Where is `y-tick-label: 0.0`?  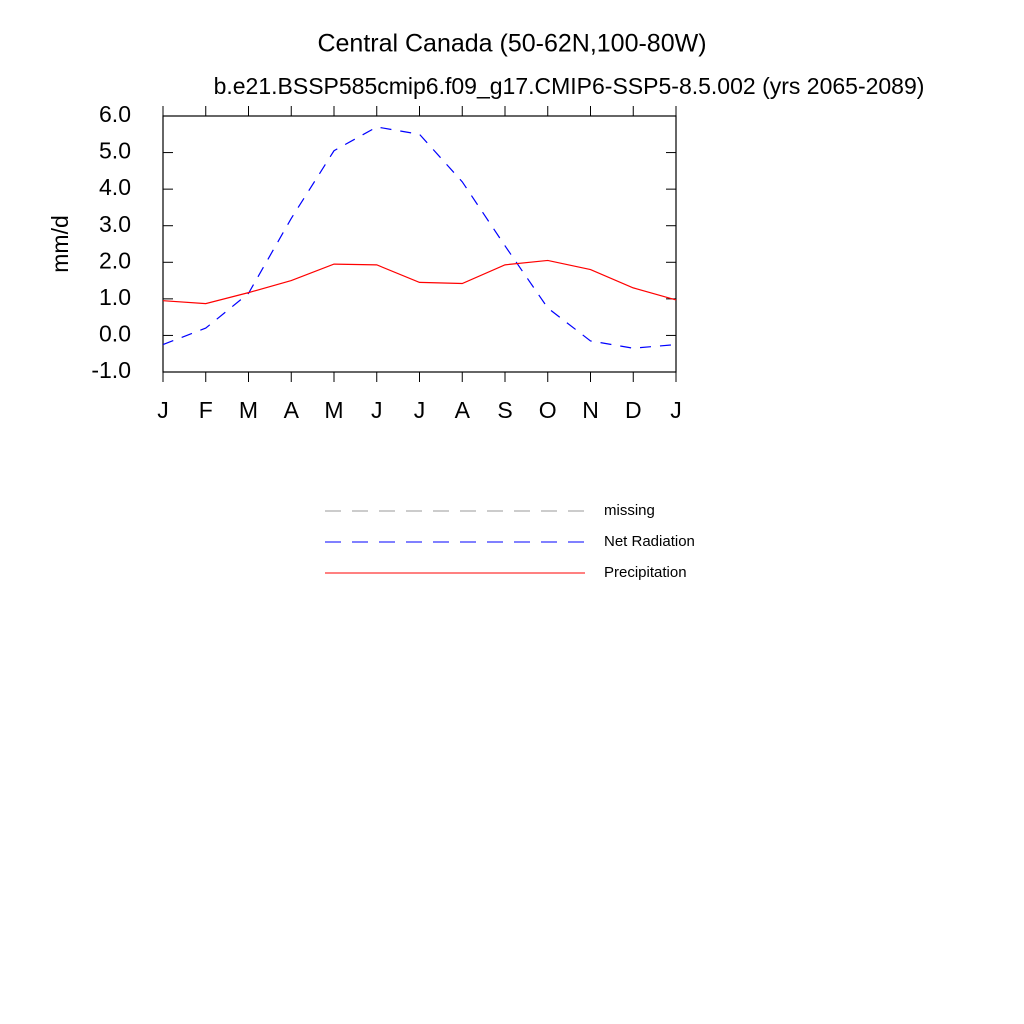
y-tick-label: 0.0 is located at coordinates (115, 334).